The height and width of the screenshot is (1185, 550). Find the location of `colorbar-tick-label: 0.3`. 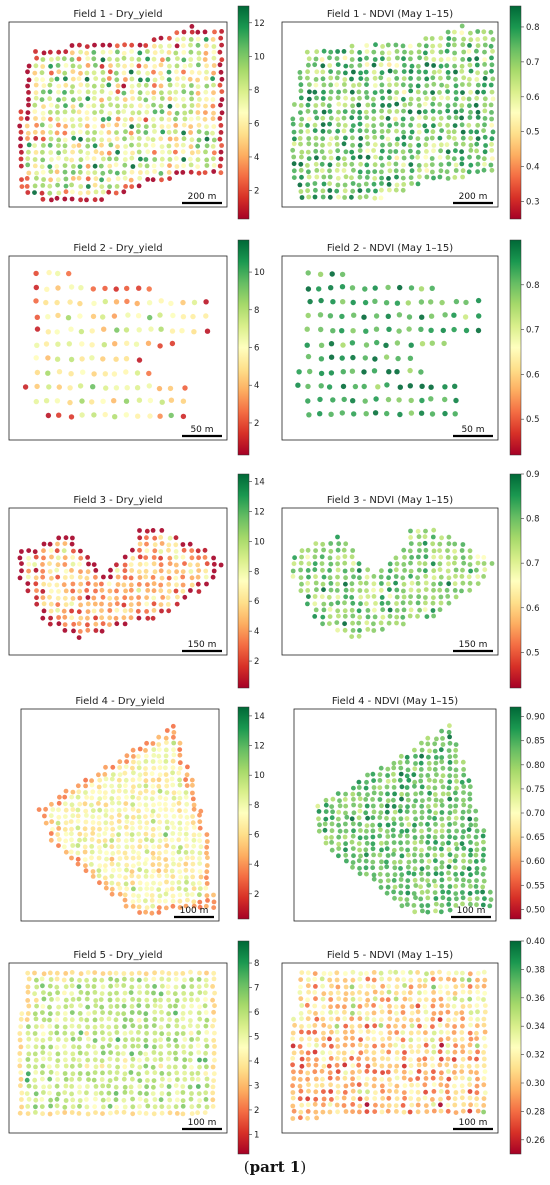

colorbar-tick-label: 0.3 is located at coordinates (533, 203).